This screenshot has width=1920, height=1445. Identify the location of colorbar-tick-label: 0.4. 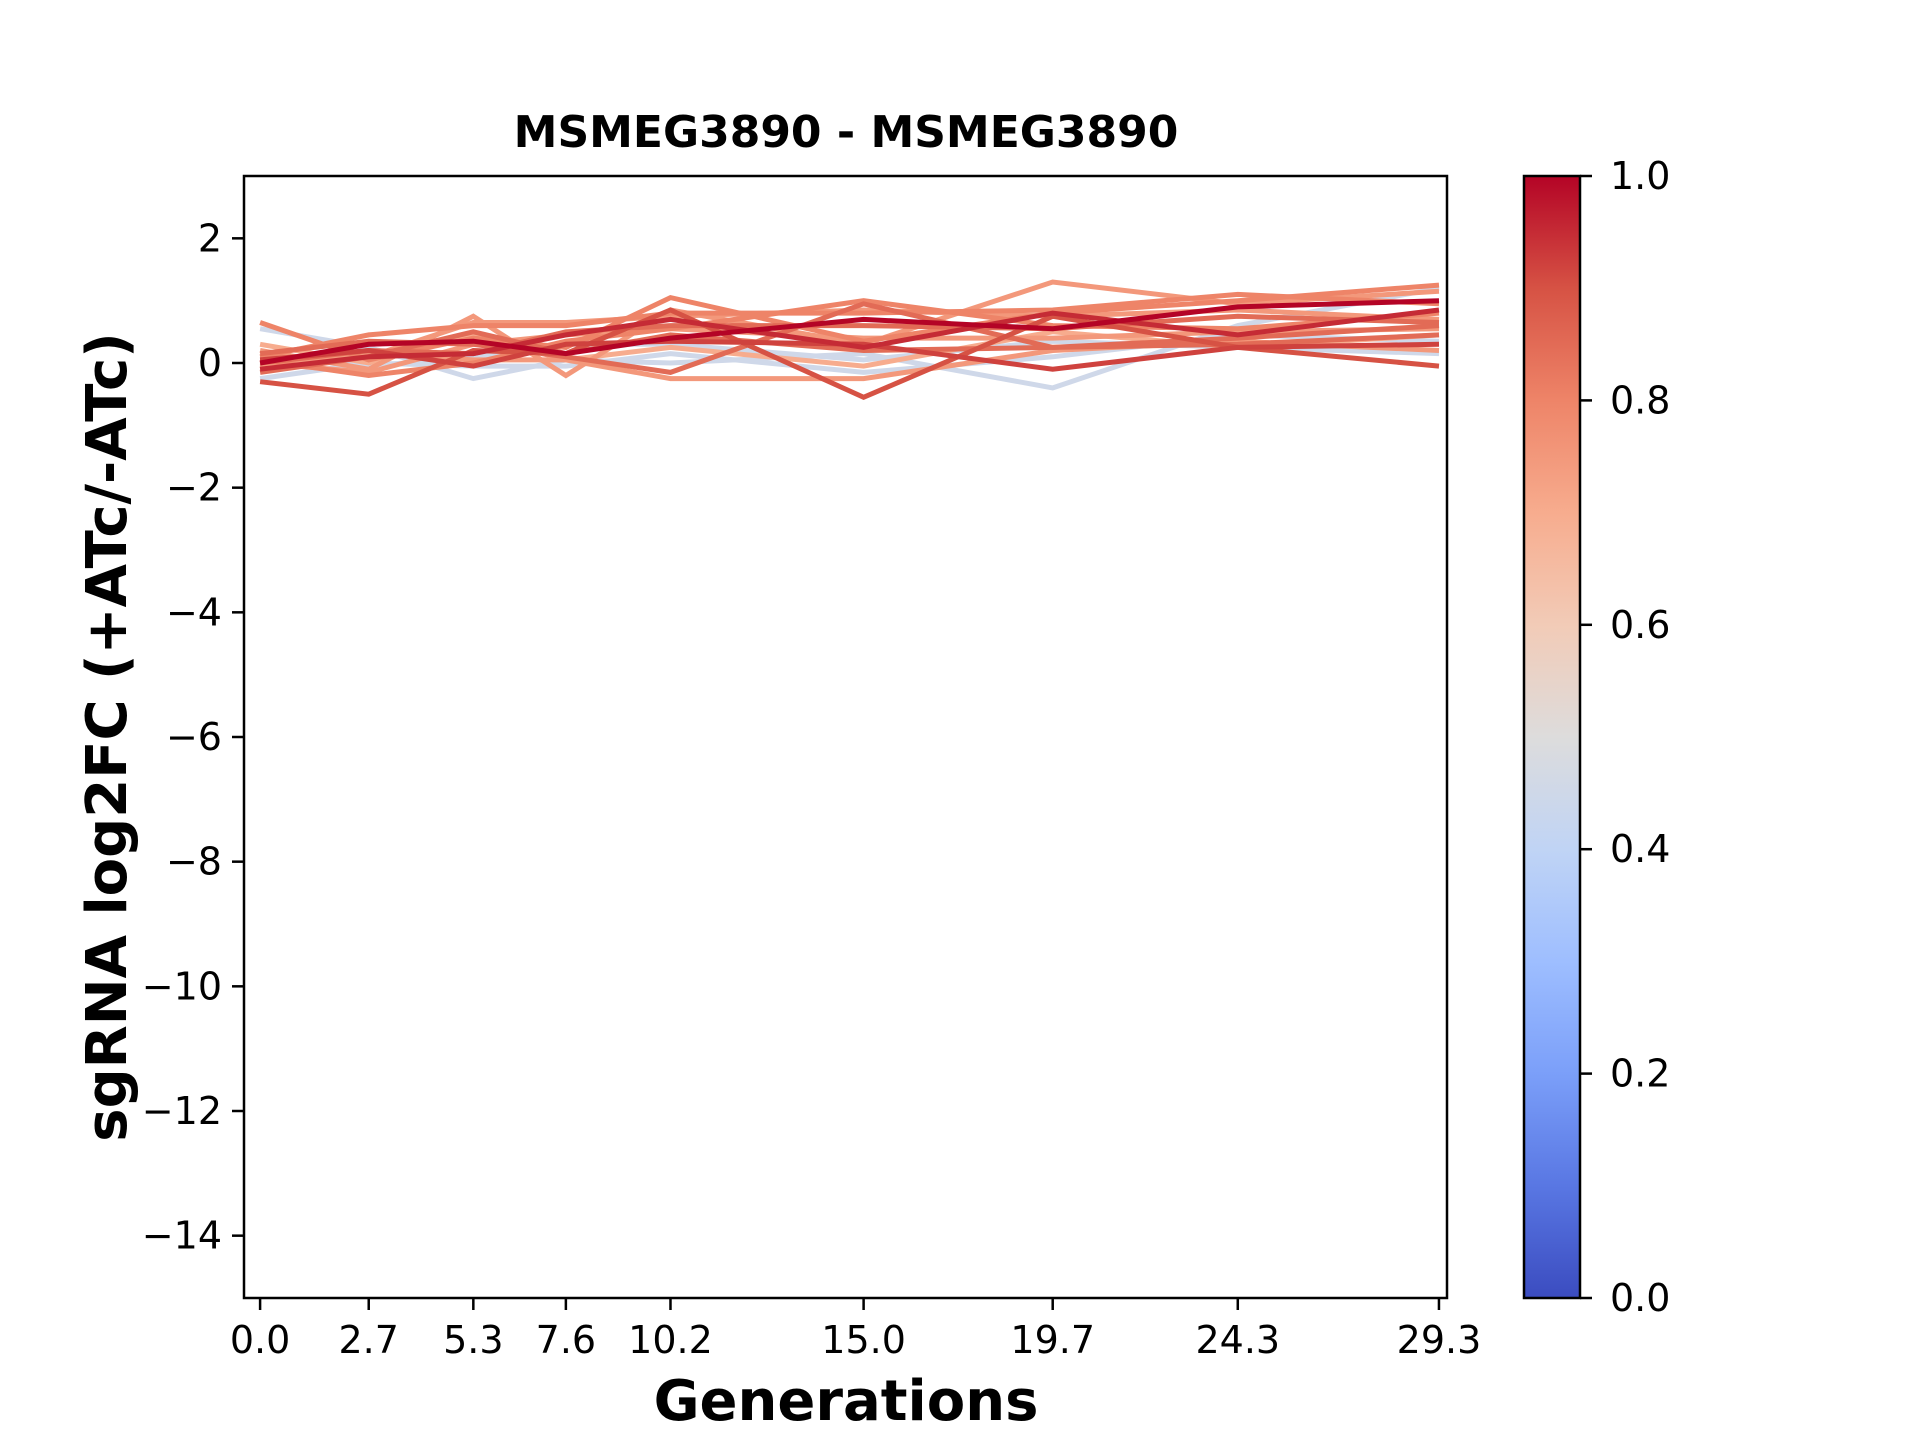
(1640, 849).